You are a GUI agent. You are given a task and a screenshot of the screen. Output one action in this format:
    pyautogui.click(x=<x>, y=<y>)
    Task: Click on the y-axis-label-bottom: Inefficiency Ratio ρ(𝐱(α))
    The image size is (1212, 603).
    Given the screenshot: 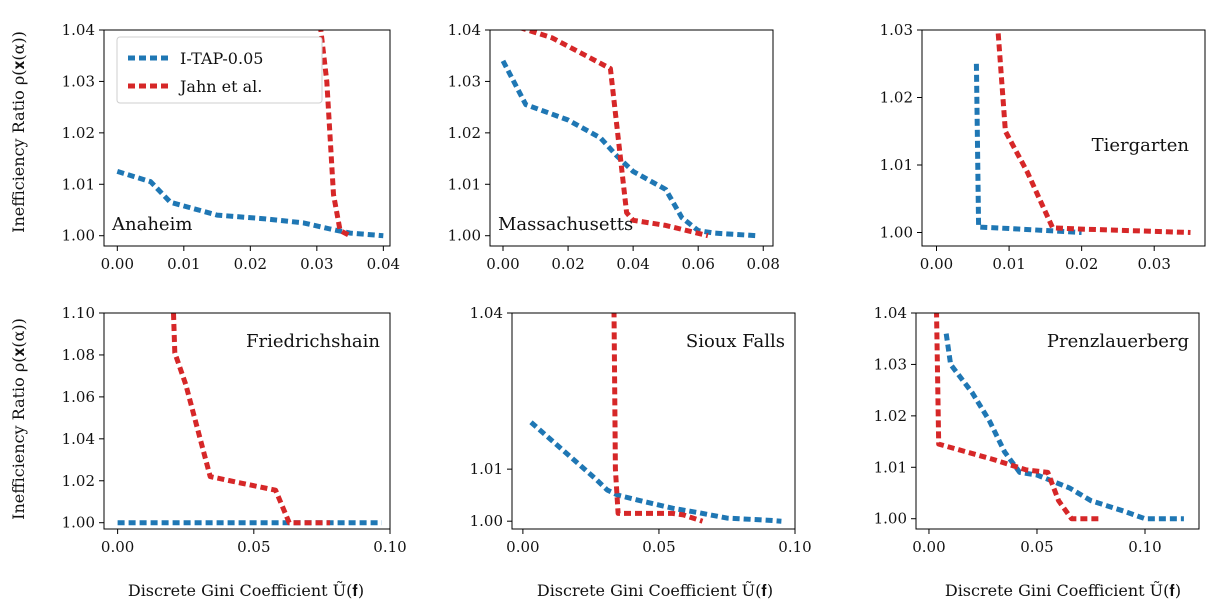 What is the action you would take?
    pyautogui.click(x=18, y=419)
    